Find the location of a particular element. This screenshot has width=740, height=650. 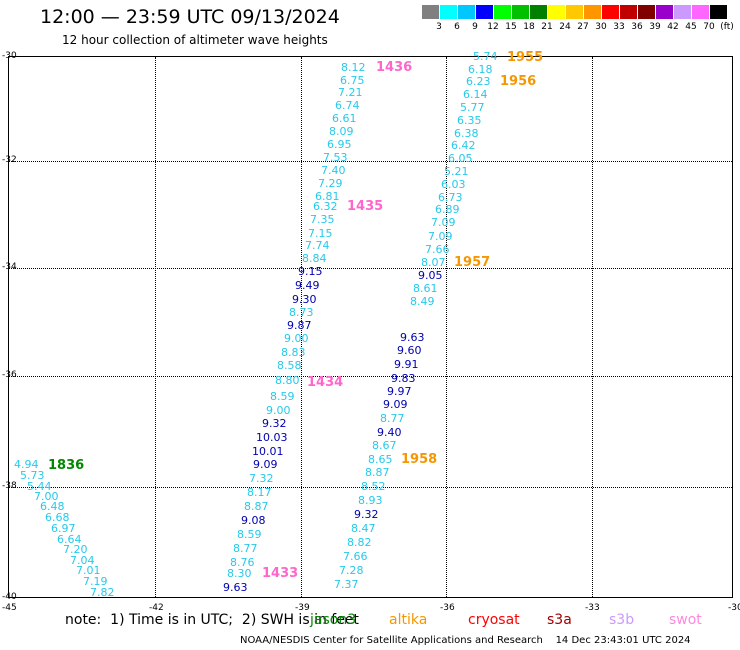

wave-height-value: 6.35 is located at coordinates (469, 120).